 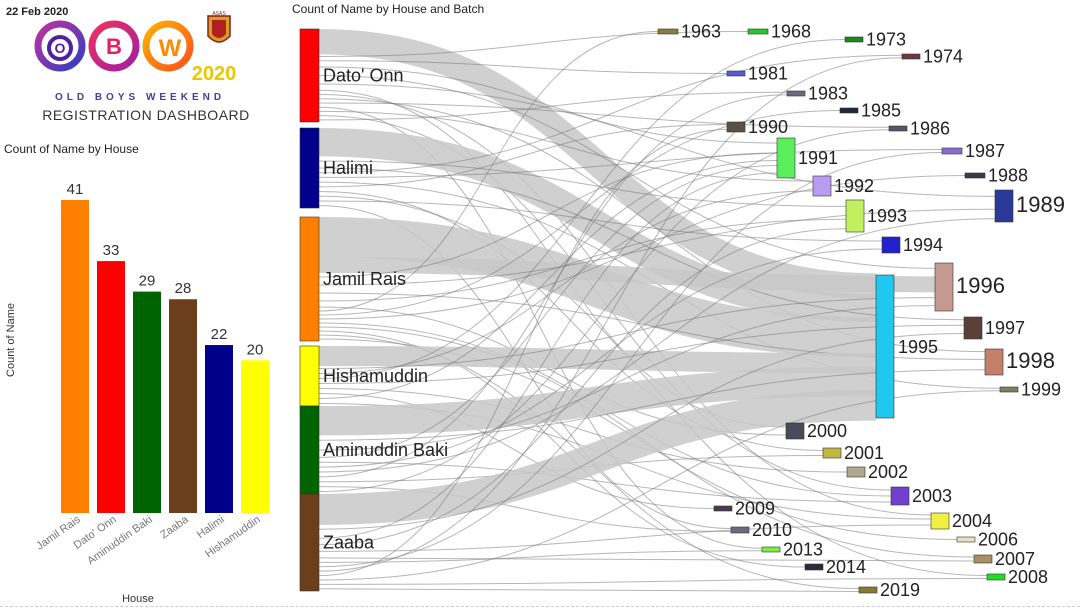 What do you see at coordinates (973, 328) in the screenshot?
I see `target-node-1997` at bounding box center [973, 328].